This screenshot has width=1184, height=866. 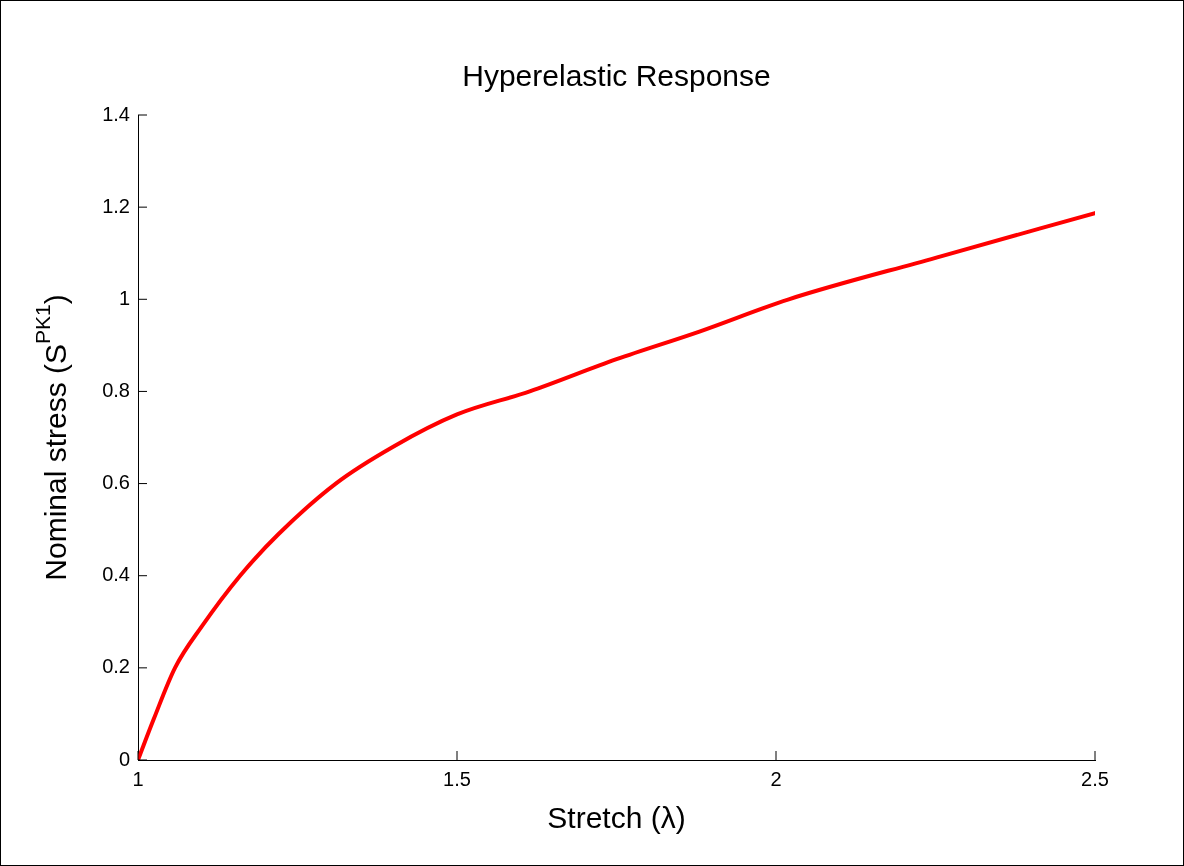 I want to click on x-tick-label: 1.5, so click(x=457, y=778).